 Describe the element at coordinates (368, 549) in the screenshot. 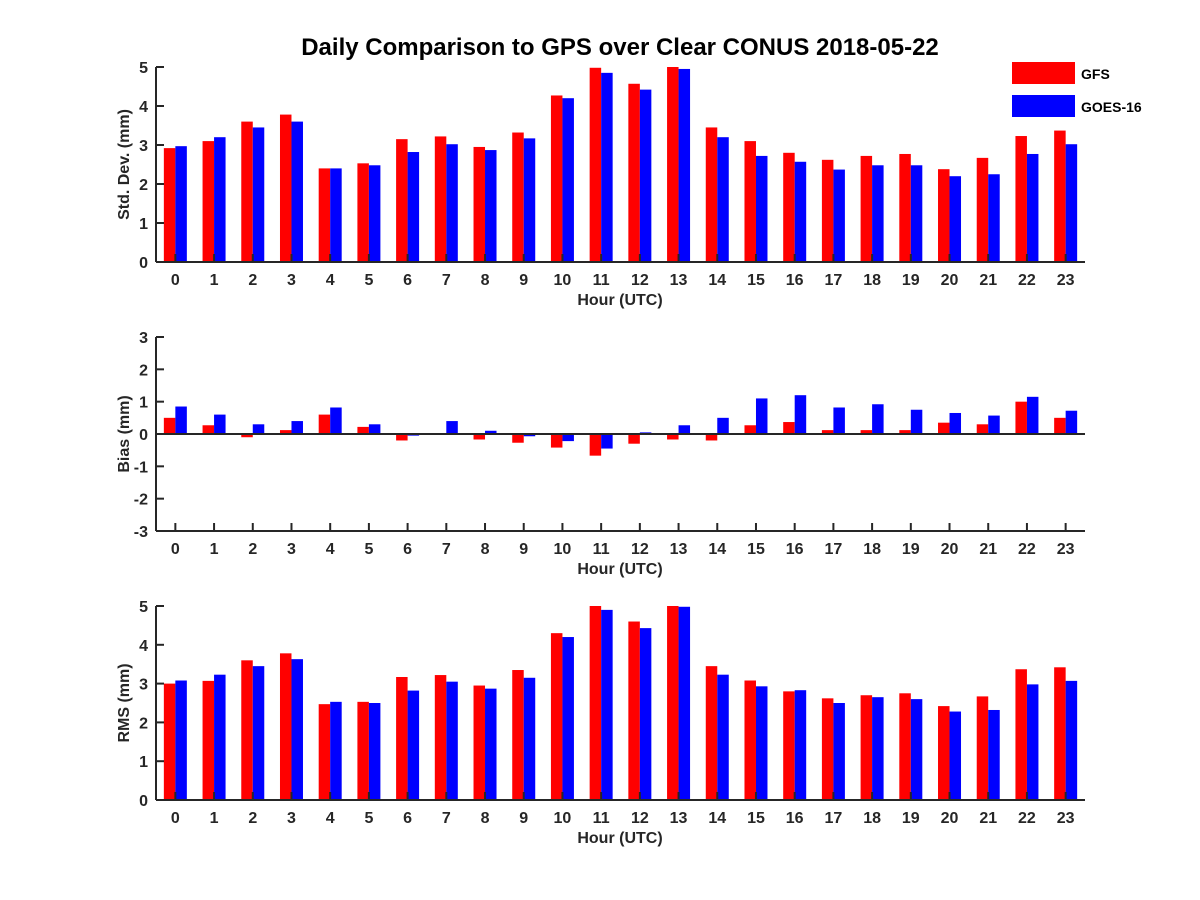

I see `x-tick-label-bias-5: 5` at that location.